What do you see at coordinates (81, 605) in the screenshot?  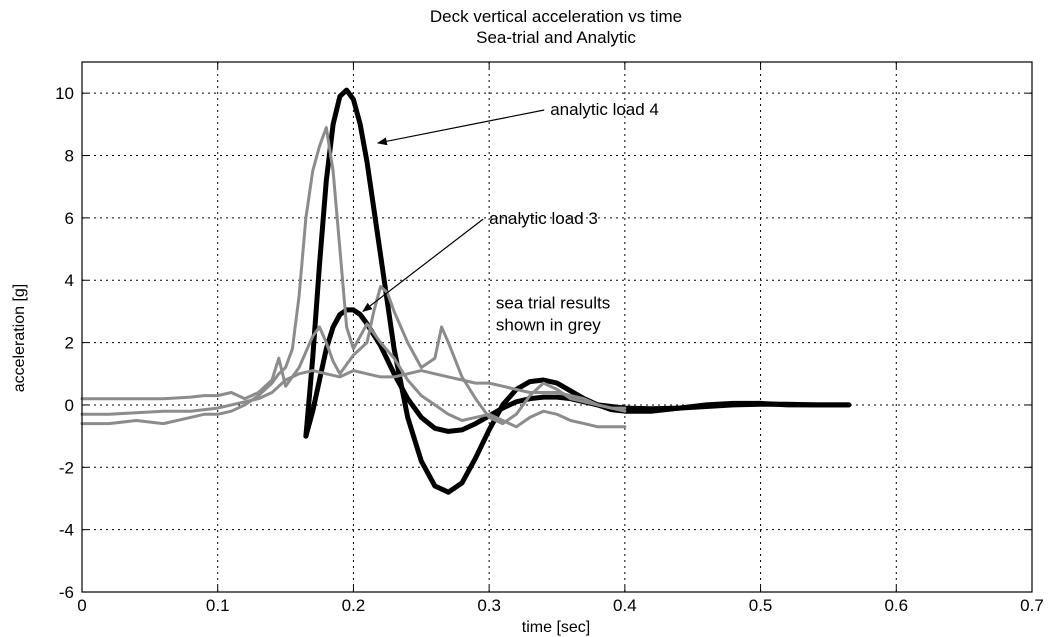 I see `x-tick-label: 0` at bounding box center [81, 605].